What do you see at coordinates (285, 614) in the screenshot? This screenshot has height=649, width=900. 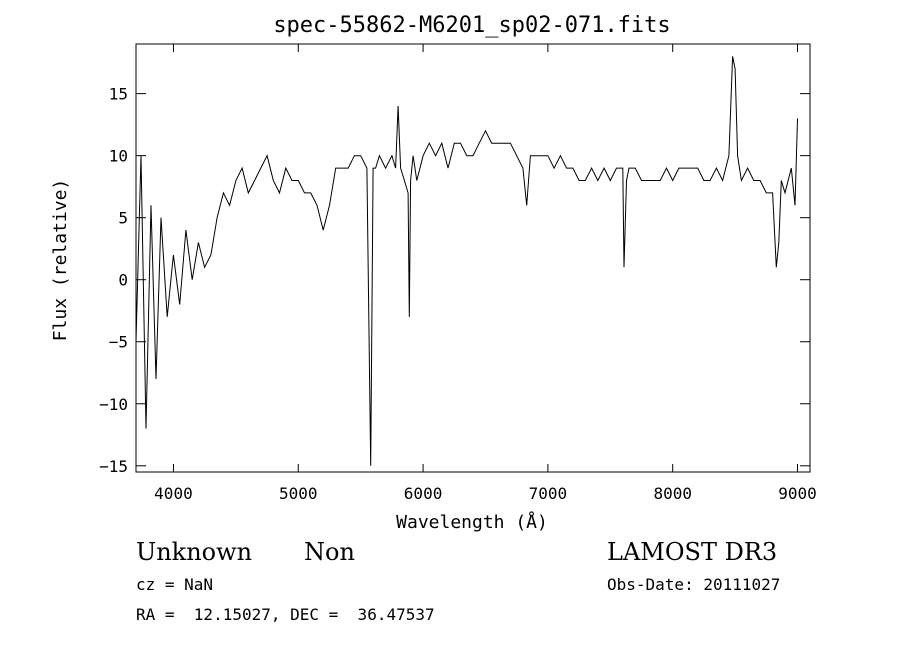 I see `coords-label: RA = 12.15027, DEC = 36.47537` at bounding box center [285, 614].